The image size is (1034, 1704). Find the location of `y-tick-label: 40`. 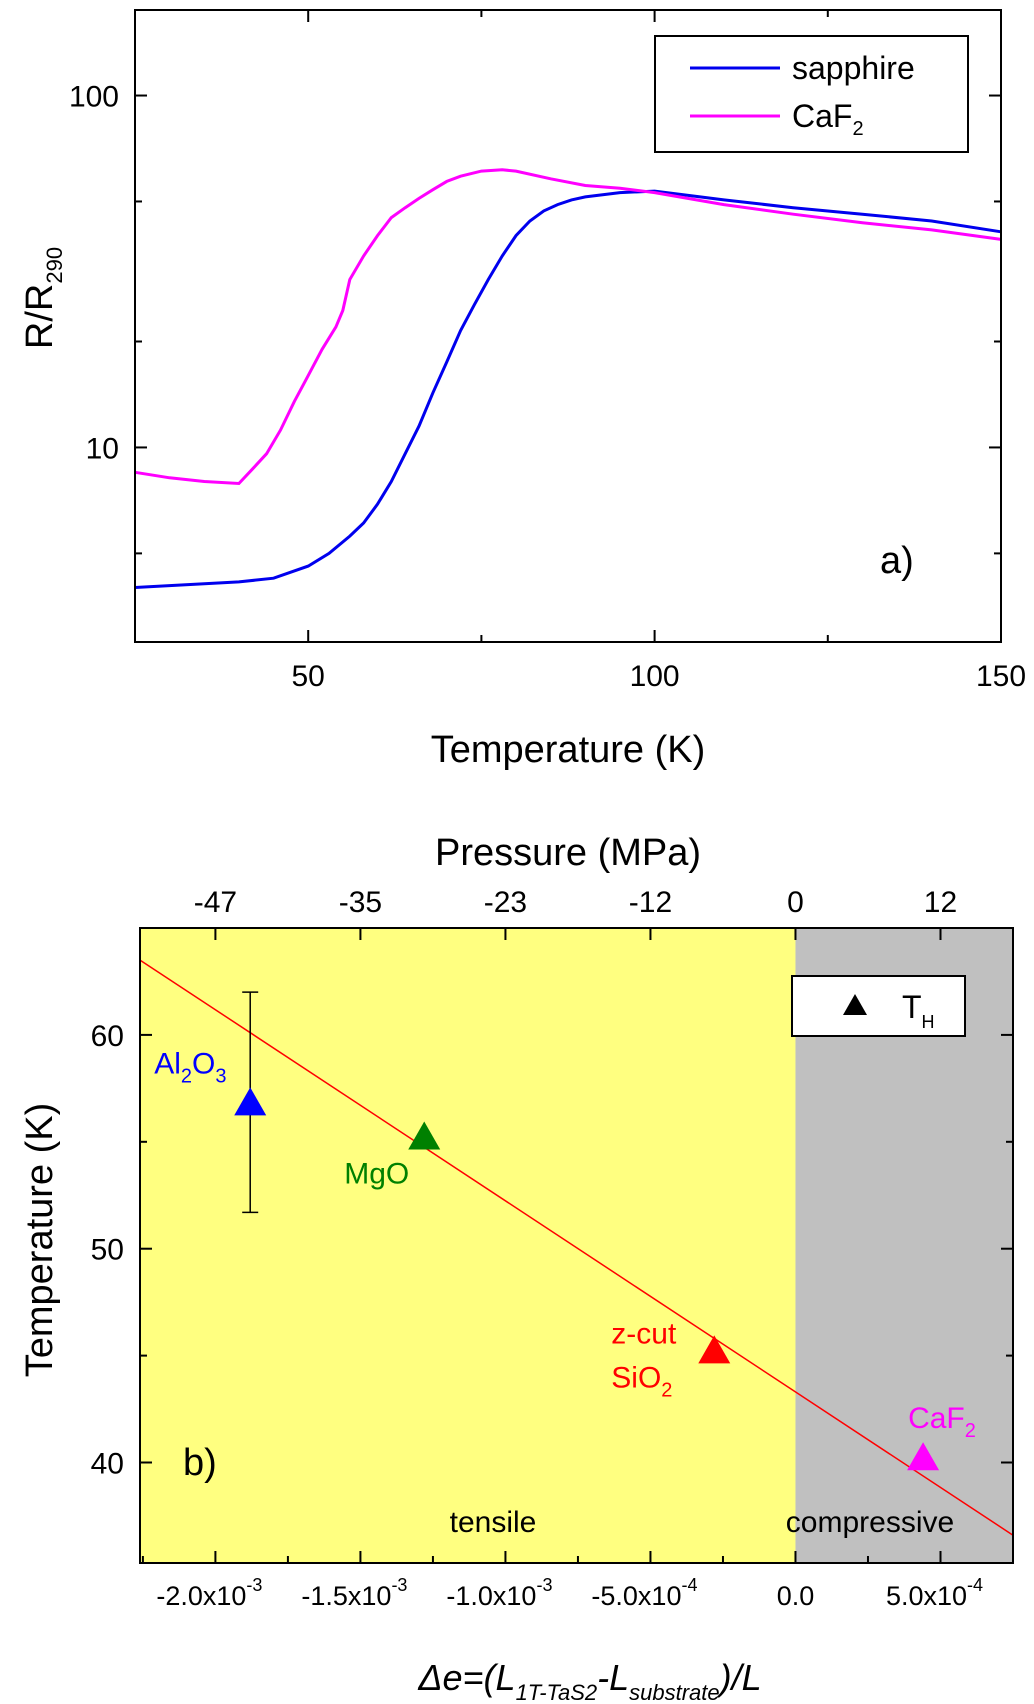

y-tick-label: 40 is located at coordinates (107, 1464).